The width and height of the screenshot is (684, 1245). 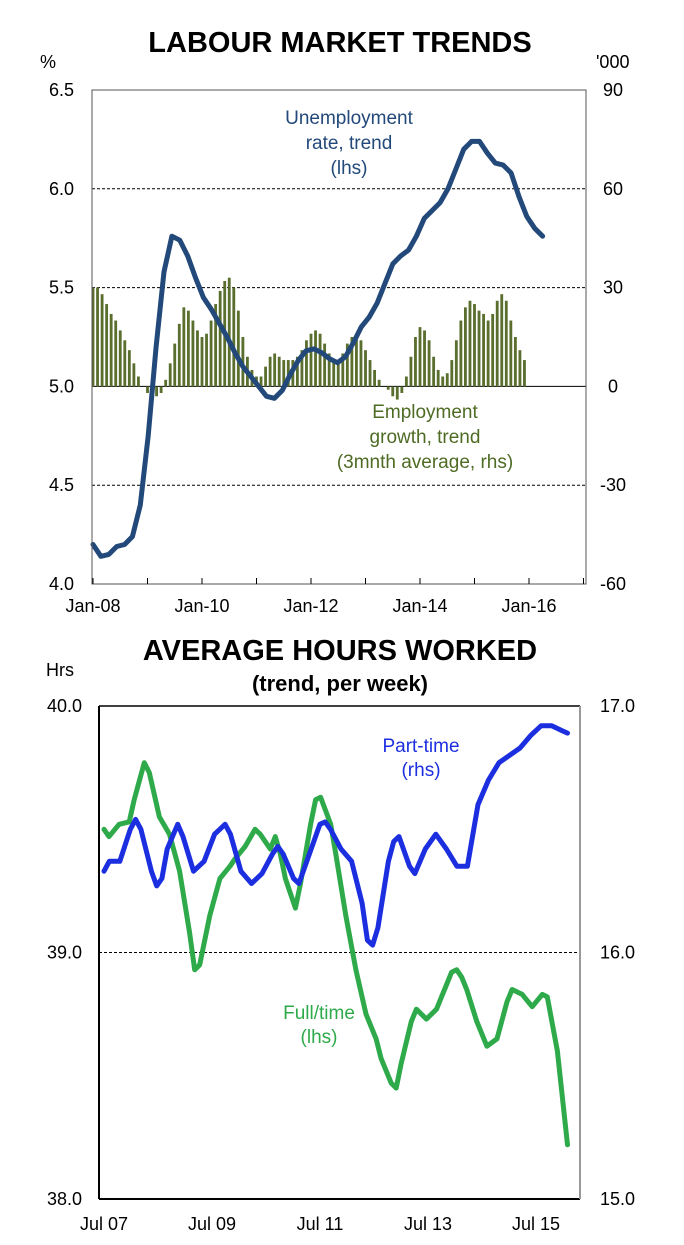 I want to click on chart2-title: AVERAGE HOURS WORKED, so click(x=340, y=651).